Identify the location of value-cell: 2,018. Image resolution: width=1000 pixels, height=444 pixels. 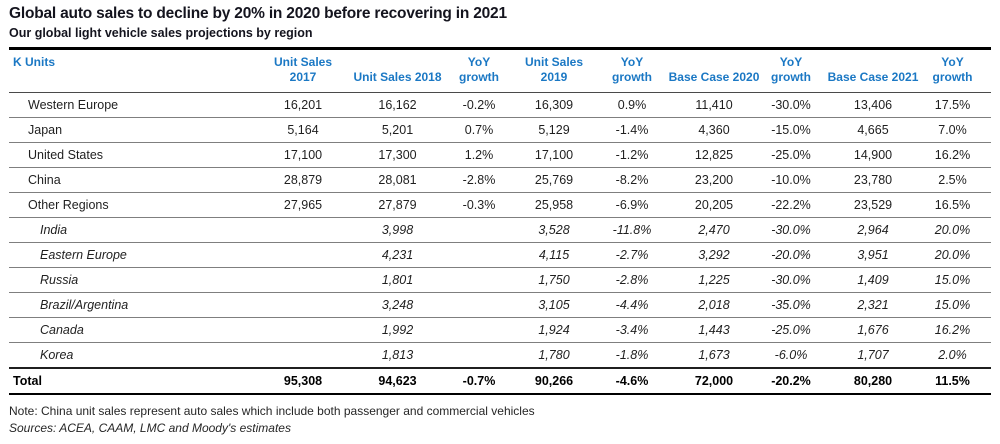
(714, 304).